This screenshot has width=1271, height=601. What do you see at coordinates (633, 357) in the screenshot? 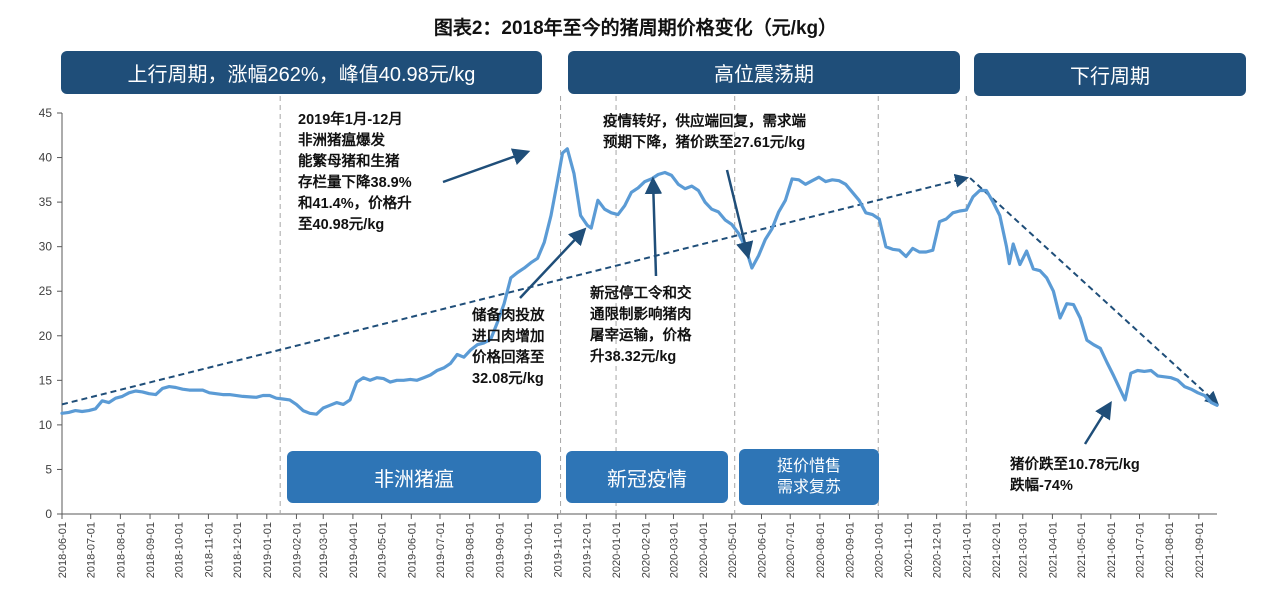
I see `note-covid-line: 升38.32元/kg` at bounding box center [633, 357].